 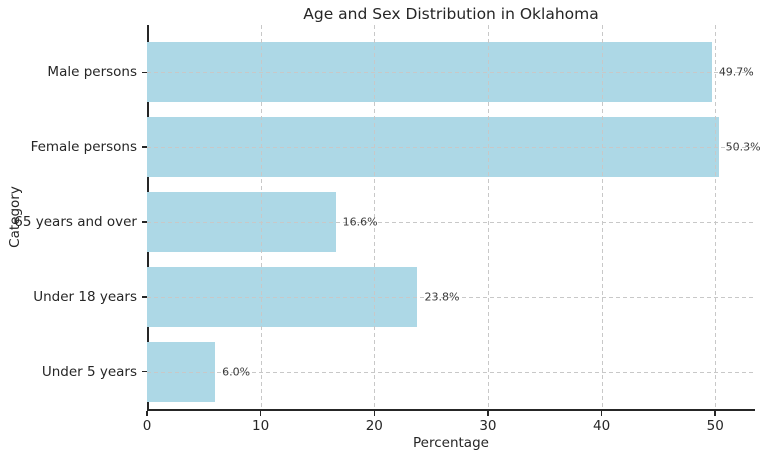 What do you see at coordinates (75, 222) in the screenshot?
I see `category-tick-label: 65 years and over` at bounding box center [75, 222].